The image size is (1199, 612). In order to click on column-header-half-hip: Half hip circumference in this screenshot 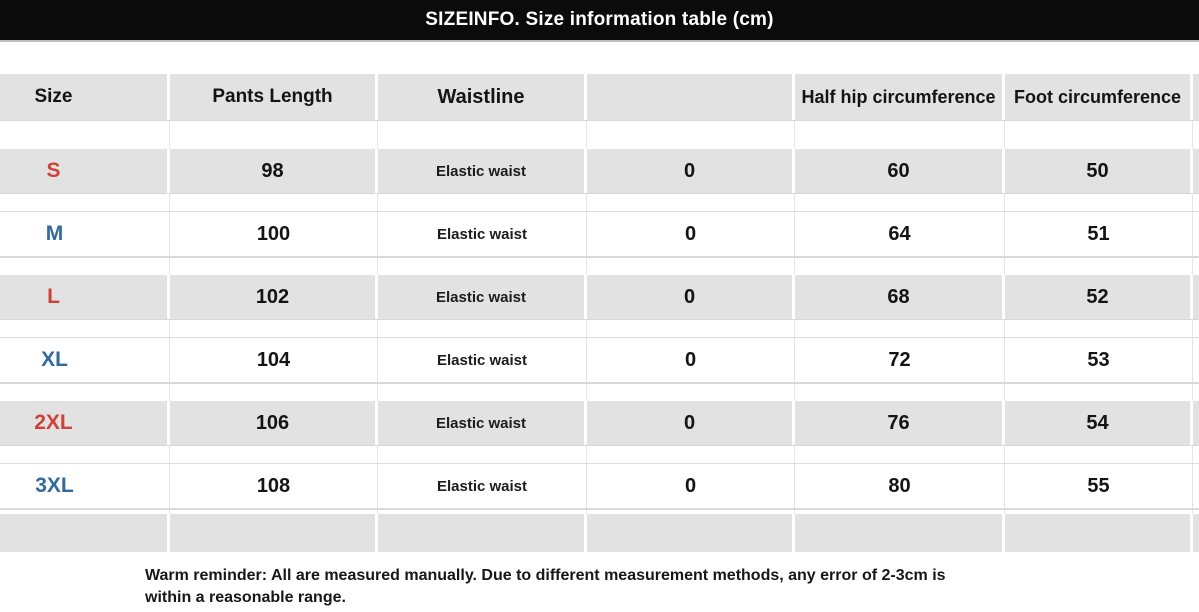, I will do `click(900, 97)`.